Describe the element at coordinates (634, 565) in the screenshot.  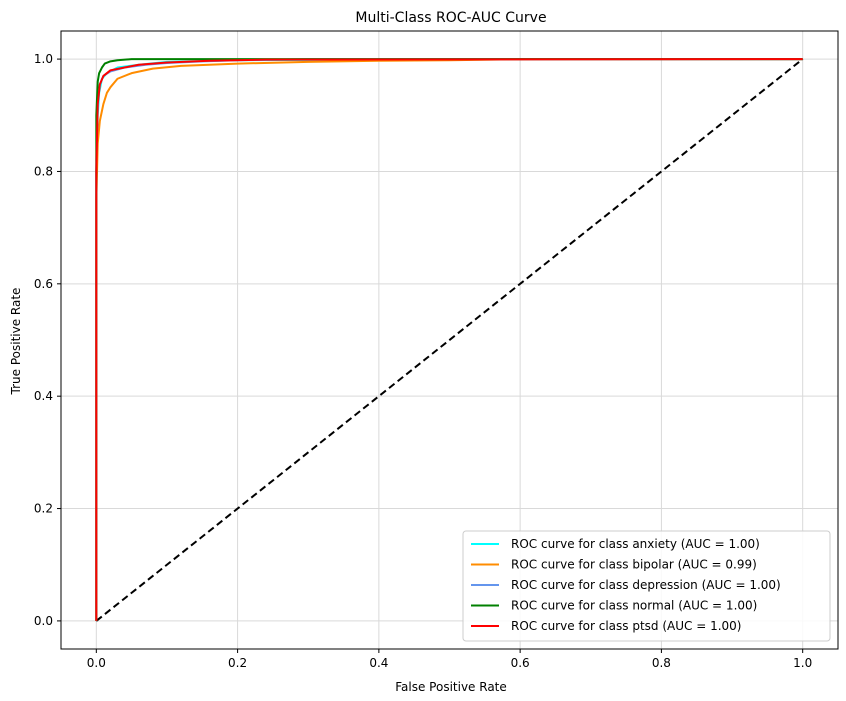
I see `legend-entry: ROC curve for class bipolar (AUC = 0.99)` at that location.